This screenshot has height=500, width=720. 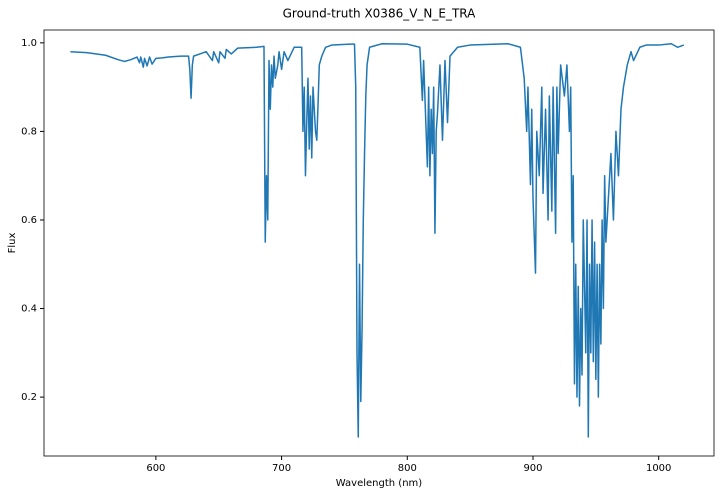 I want to click on x-tick-label: 700, so click(x=281, y=468).